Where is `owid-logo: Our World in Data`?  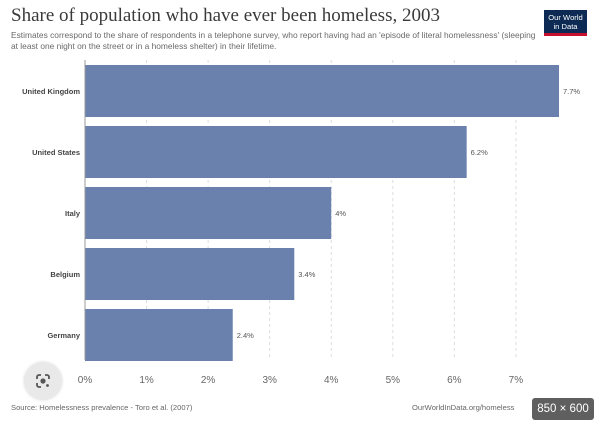 owid-logo: Our World in Data is located at coordinates (565, 23).